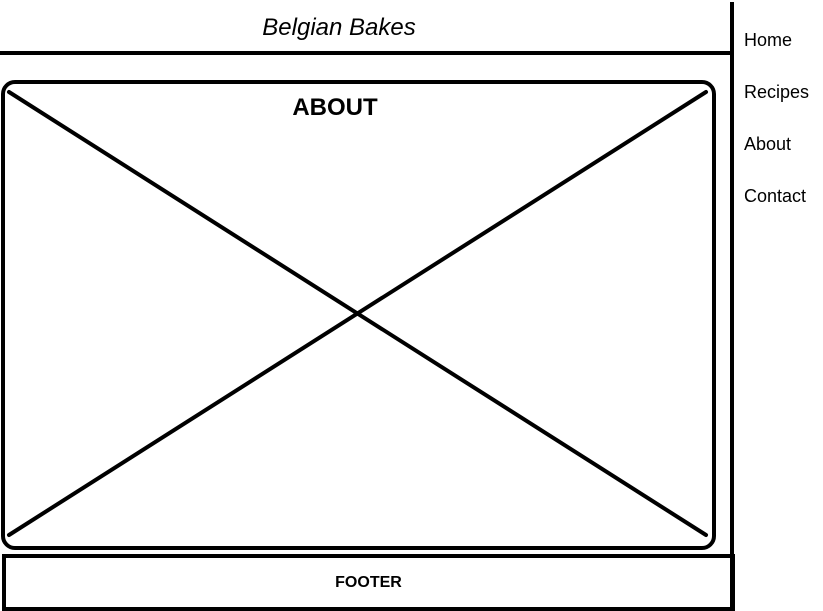 This screenshot has height=611, width=823. Describe the element at coordinates (732, 306) in the screenshot. I see `nav-divider` at that location.